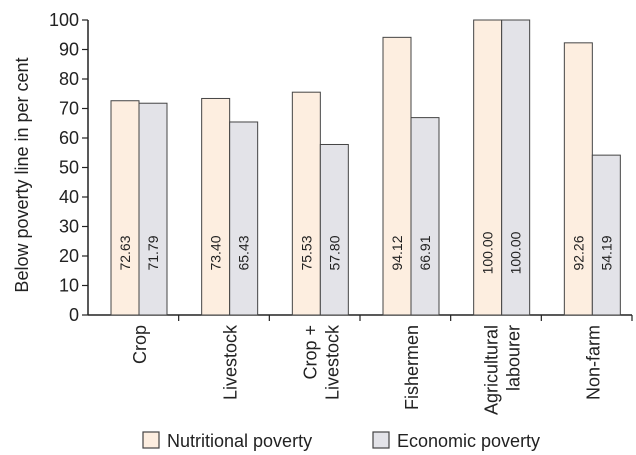 The image size is (636, 455). I want to click on x-tick-label: Crop, so click(140, 344).